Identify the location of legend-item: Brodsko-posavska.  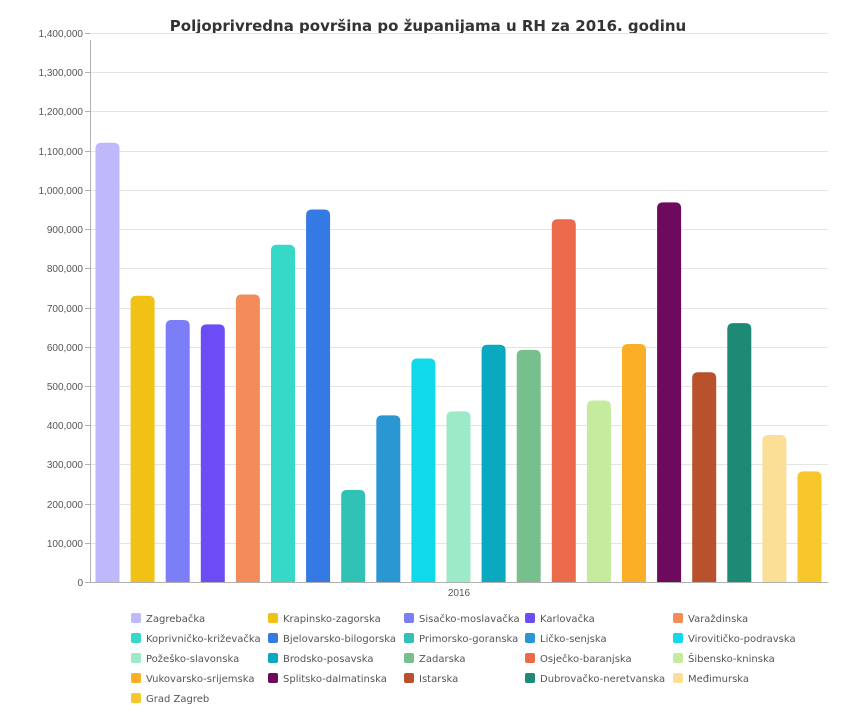
(320, 659).